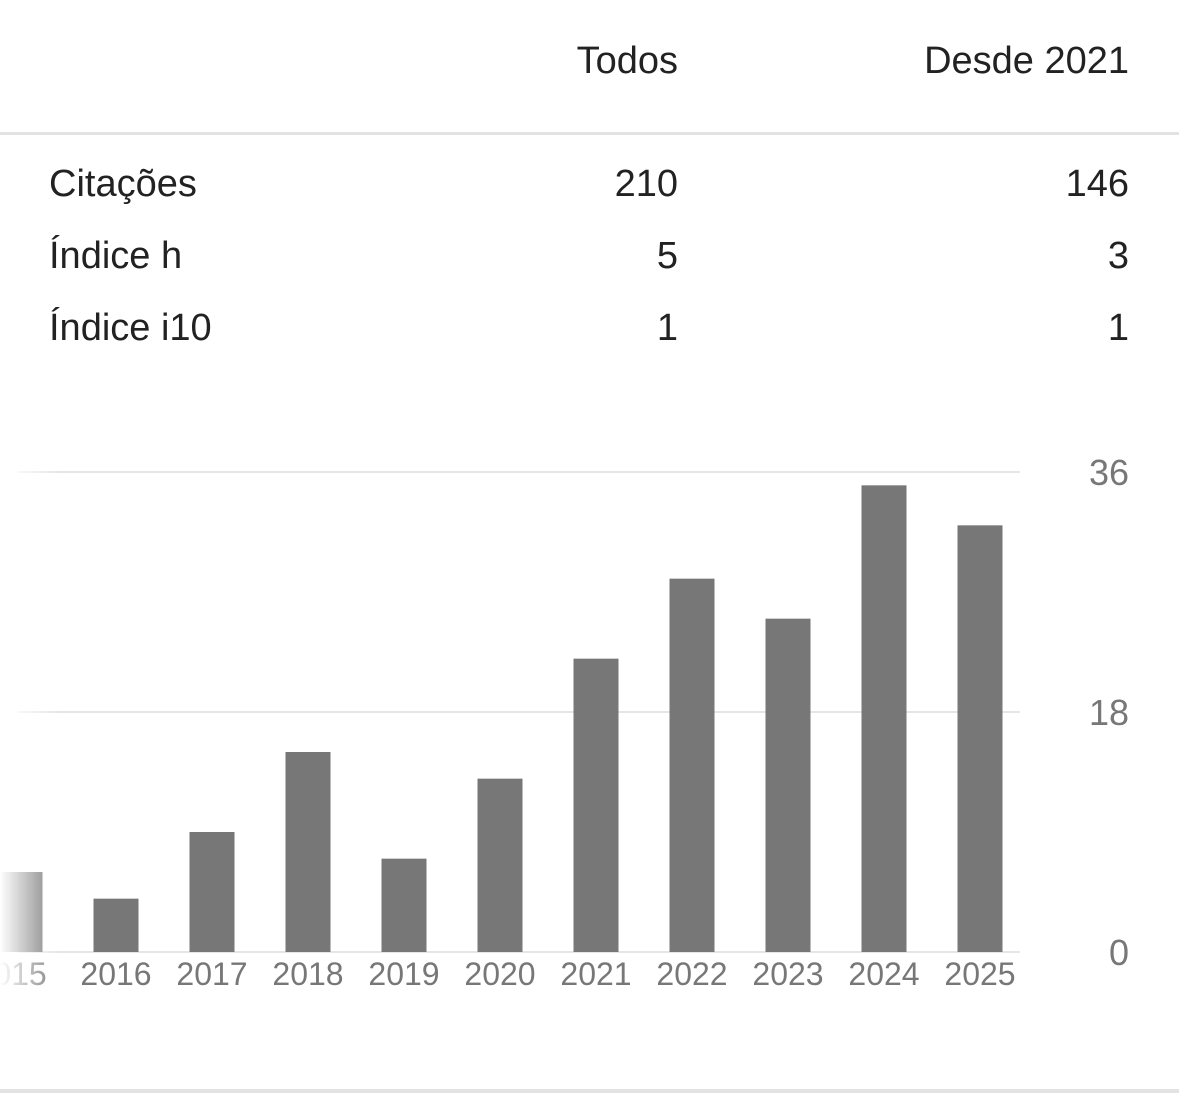 The height and width of the screenshot is (1095, 1179). Describe the element at coordinates (589, 1091) in the screenshot. I see `footer-divider` at that location.